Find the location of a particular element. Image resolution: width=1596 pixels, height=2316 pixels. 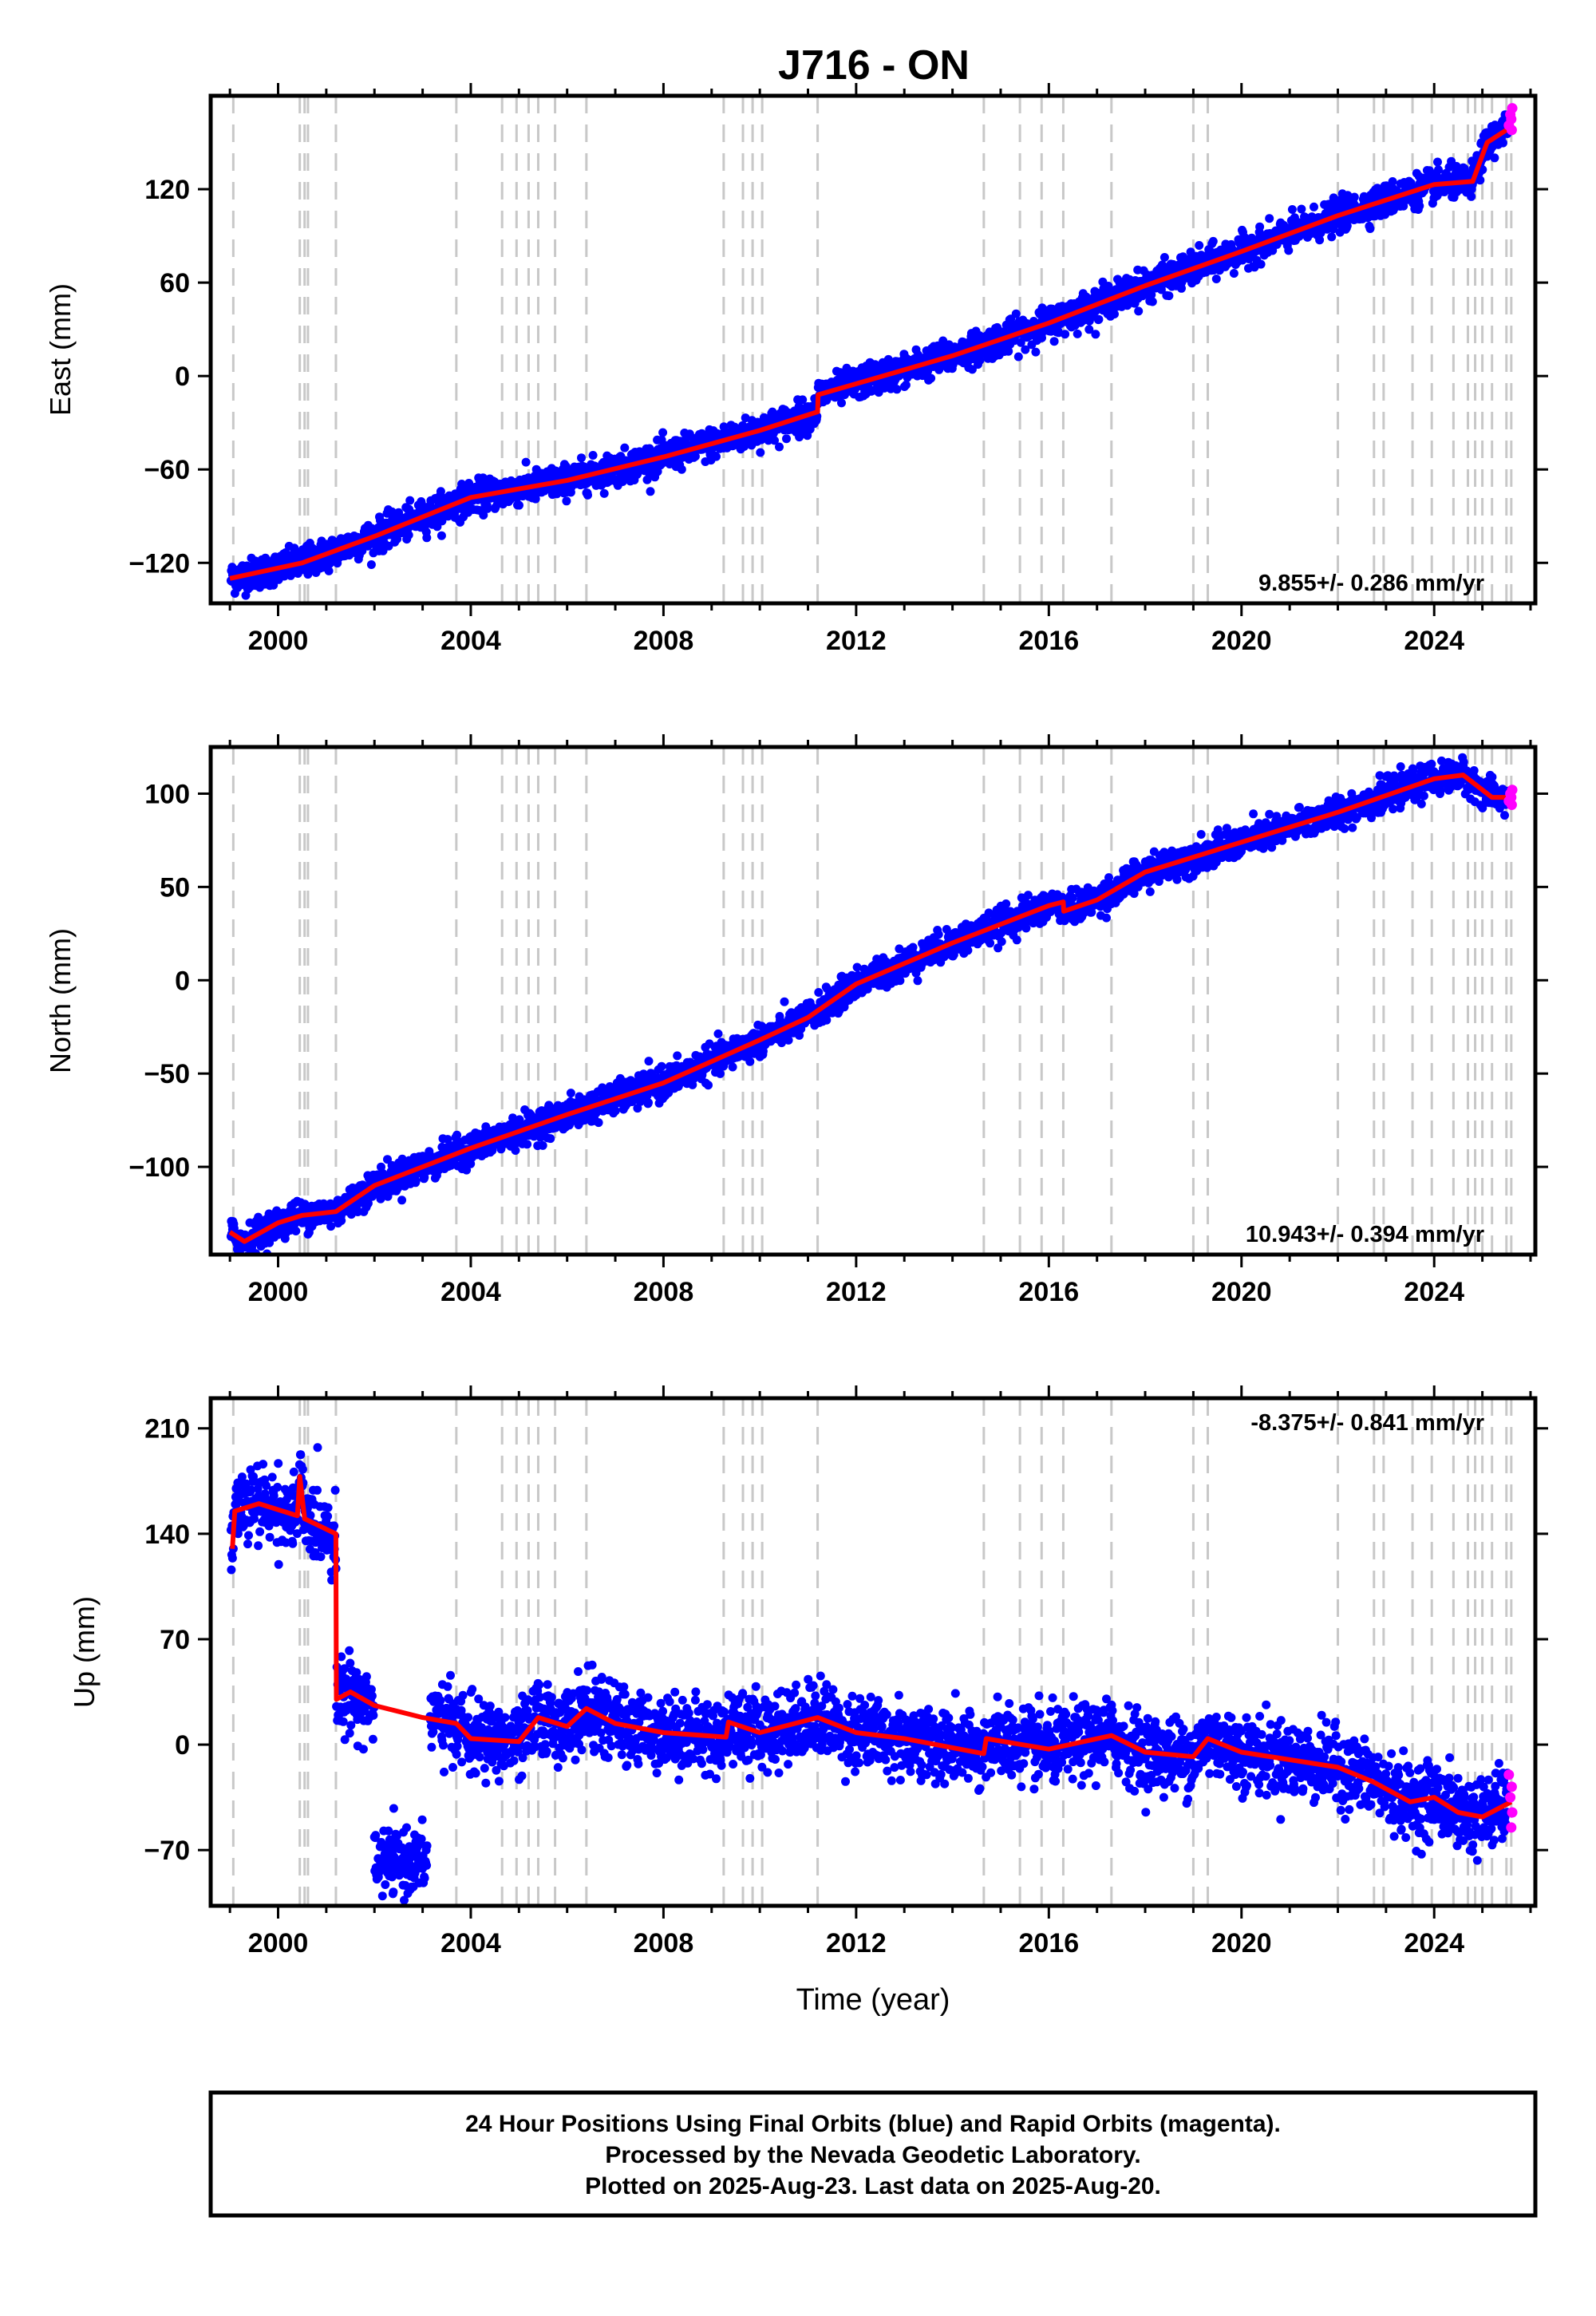

x-tick-label: 2000 is located at coordinates (278, 641).